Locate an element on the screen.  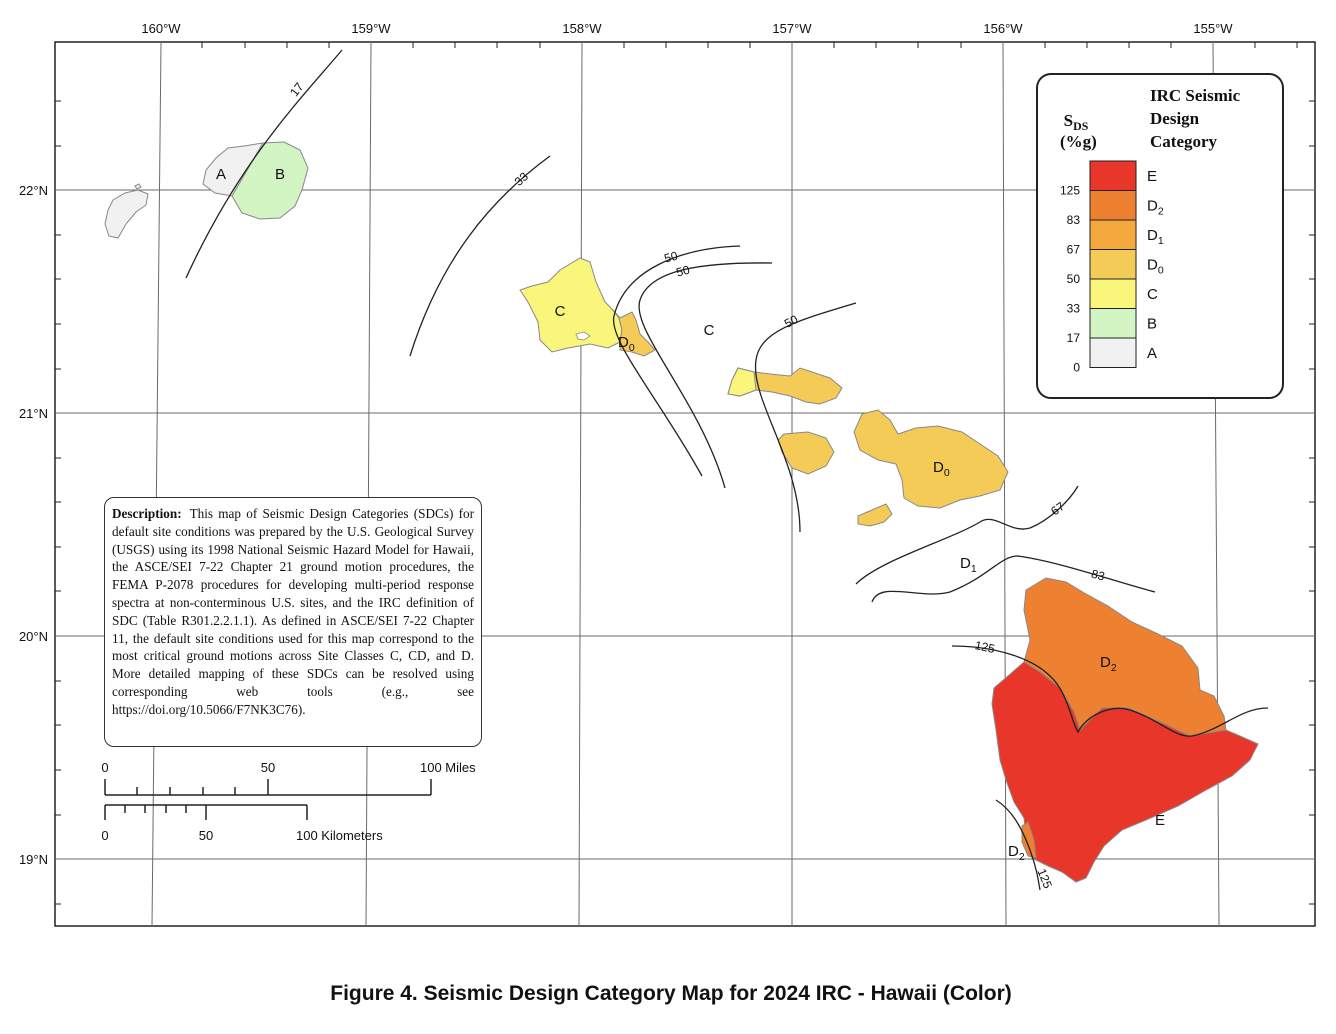
lon-label-160w: 160°W is located at coordinates (161, 28).